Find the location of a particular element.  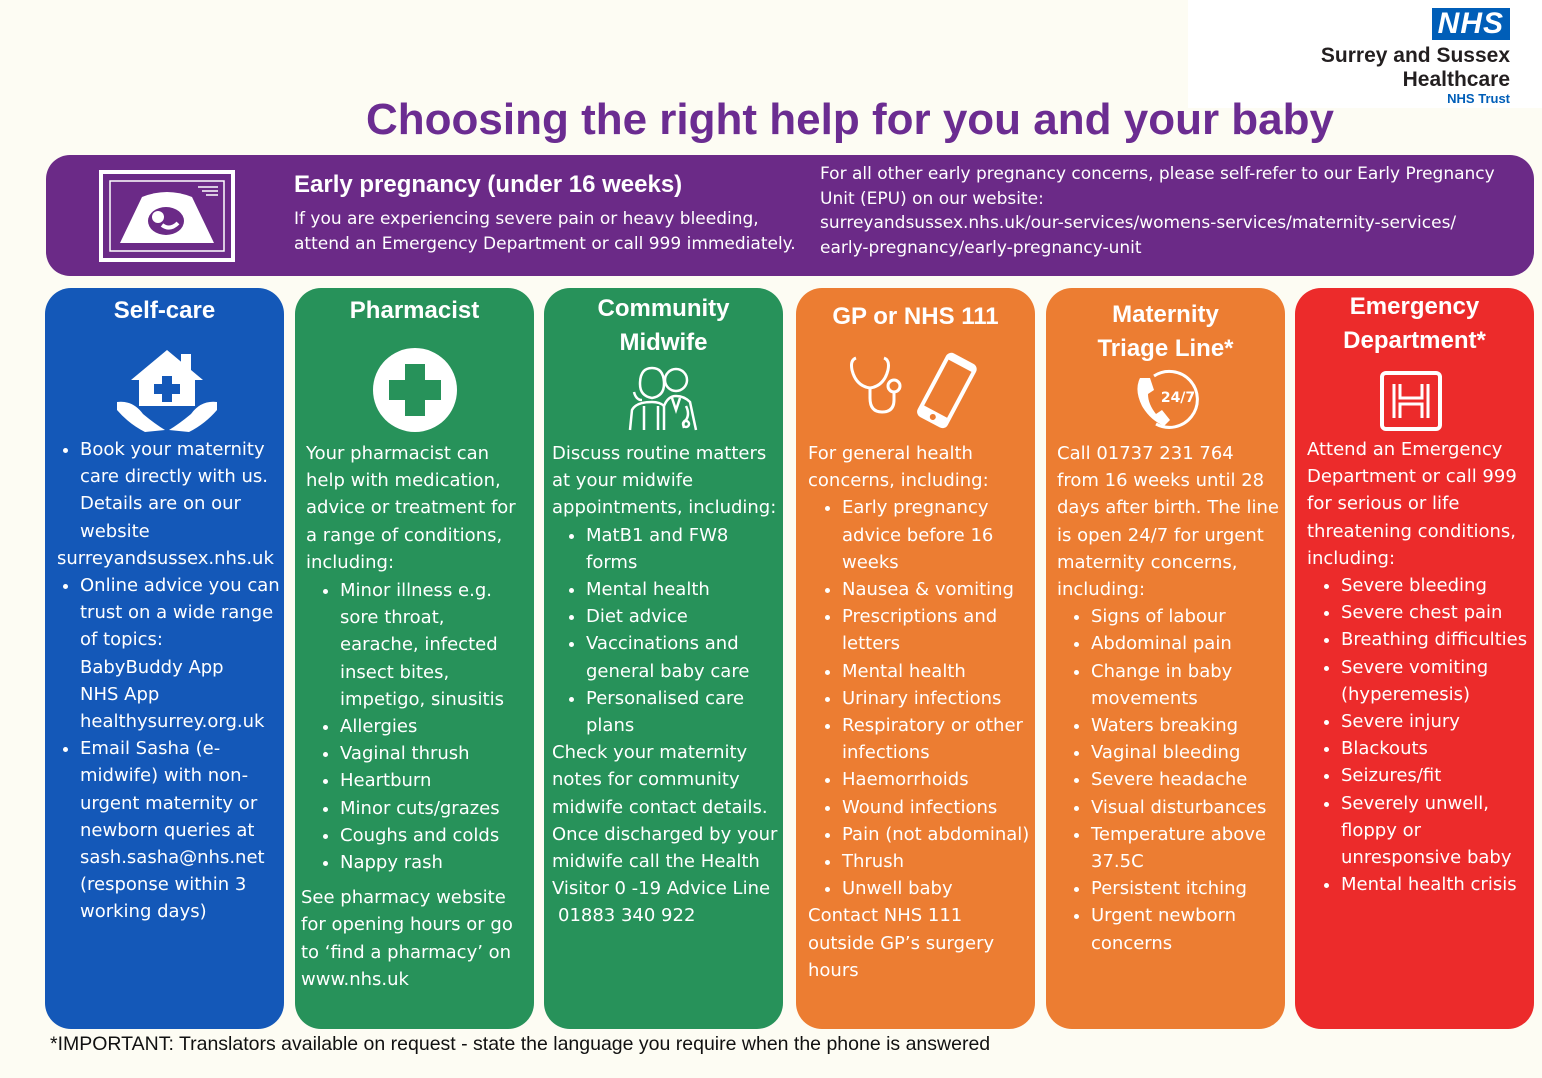

mobile-phone-icon is located at coordinates (947, 390).